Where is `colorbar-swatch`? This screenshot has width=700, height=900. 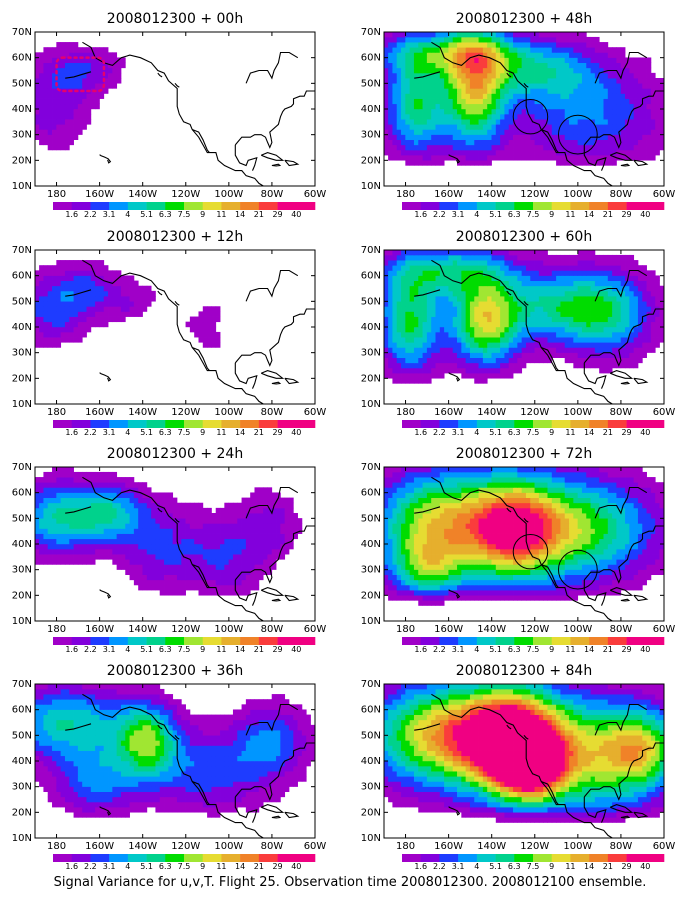 colorbar-swatch is located at coordinates (212, 206).